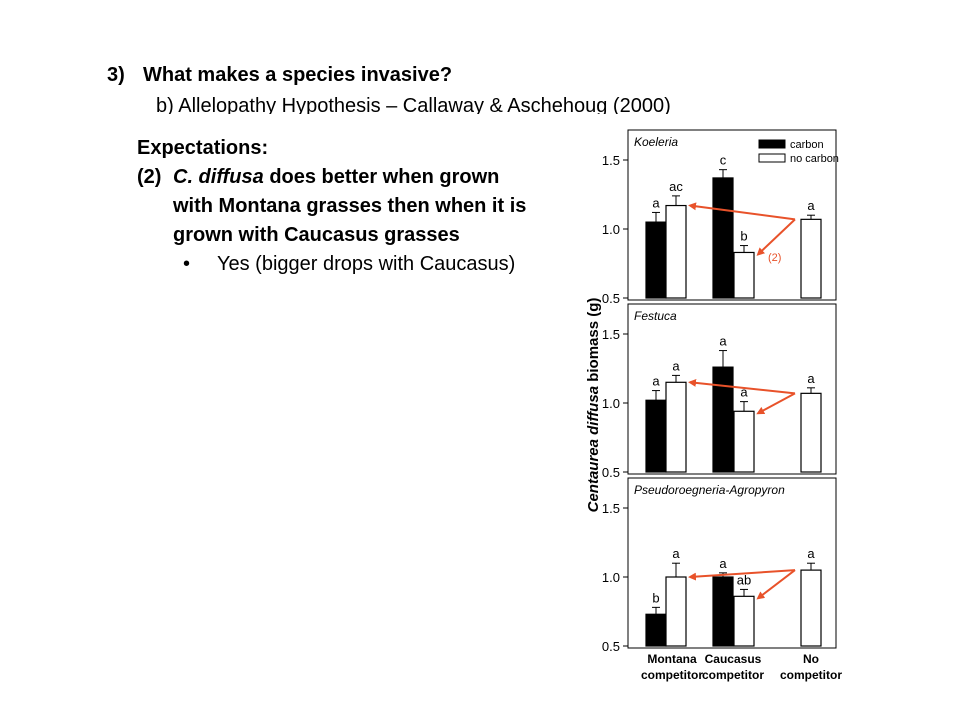 Image resolution: width=960 pixels, height=720 pixels. What do you see at coordinates (676, 186) in the screenshot?
I see `significance-letter: ac` at bounding box center [676, 186].